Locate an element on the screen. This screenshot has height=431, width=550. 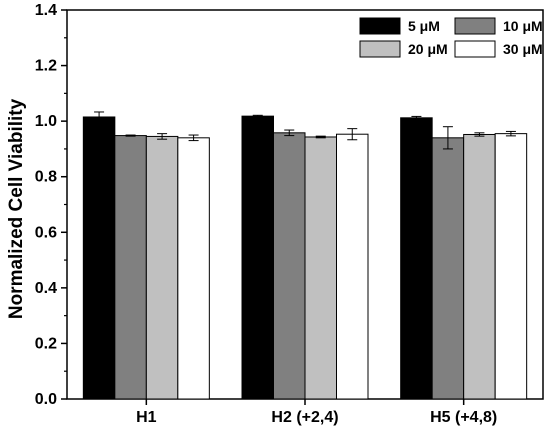
y-tick-label: 0.0 is located at coordinates (46, 399).